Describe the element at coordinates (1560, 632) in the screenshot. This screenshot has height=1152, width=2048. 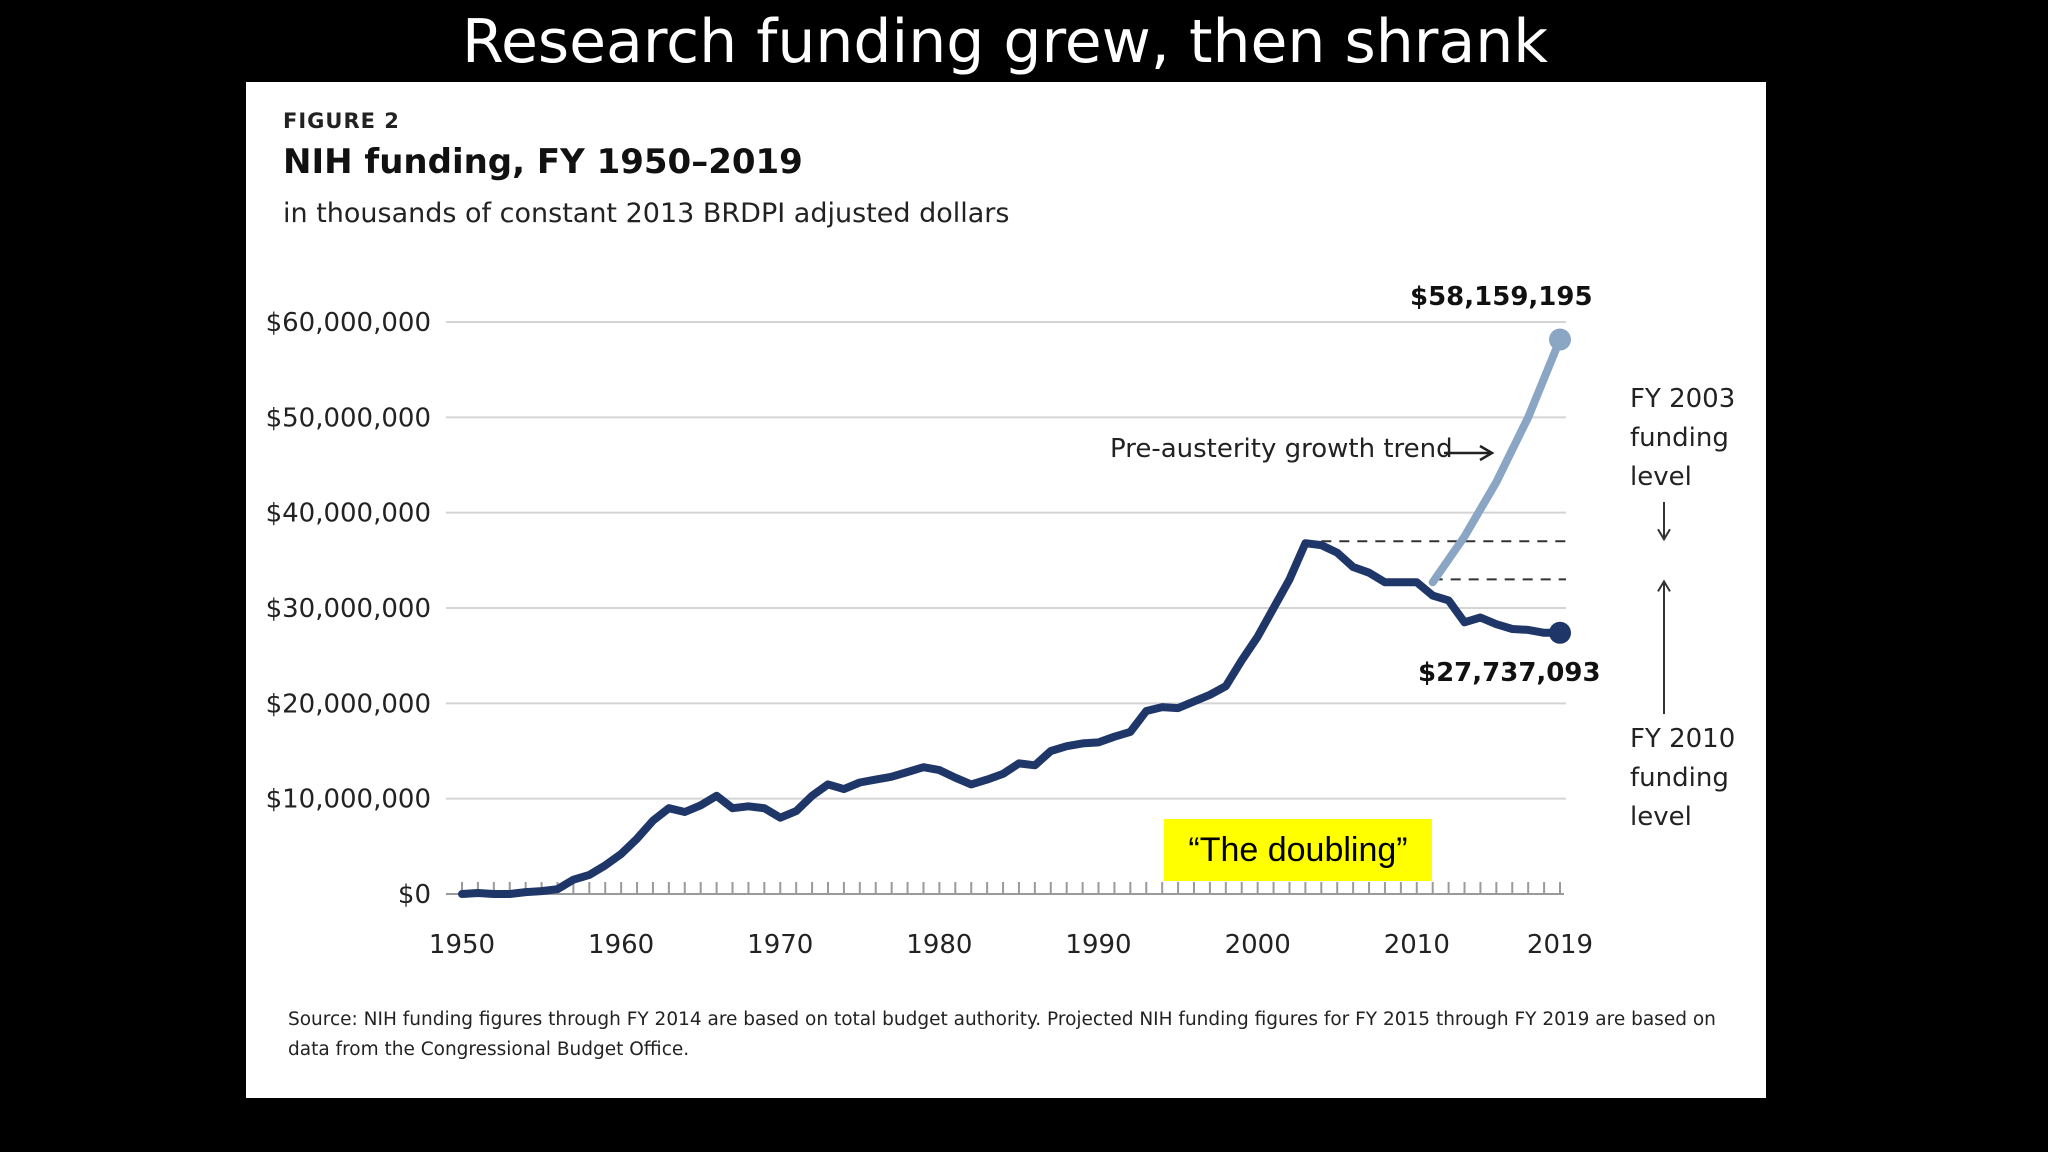
I see `funding-end-point` at that location.